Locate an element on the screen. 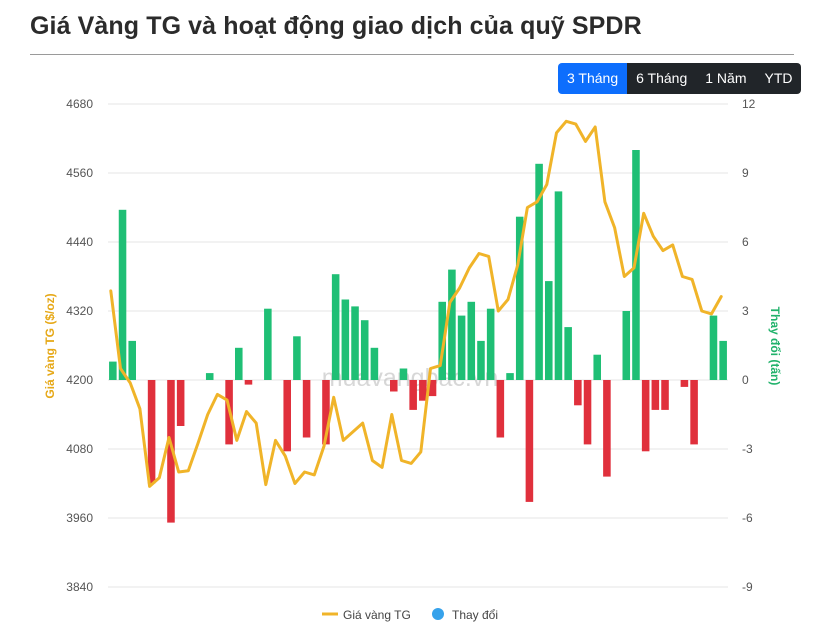  range-ytd-button: YTD is located at coordinates (778, 78).